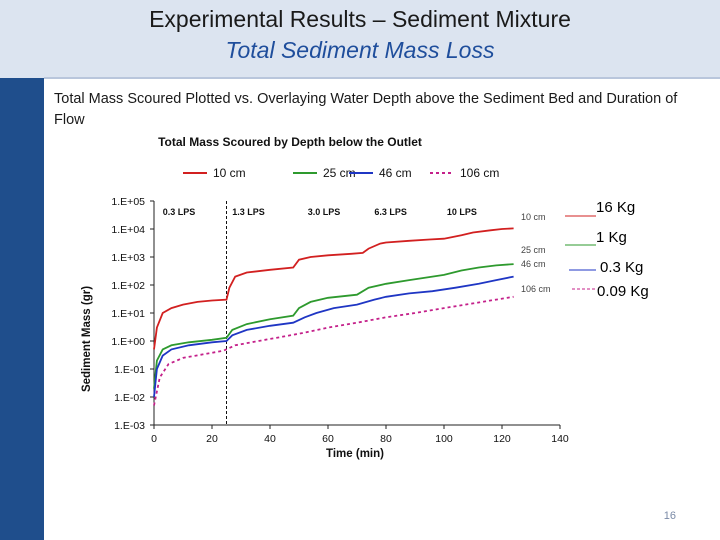  I want to click on title-band, so click(360, 39).